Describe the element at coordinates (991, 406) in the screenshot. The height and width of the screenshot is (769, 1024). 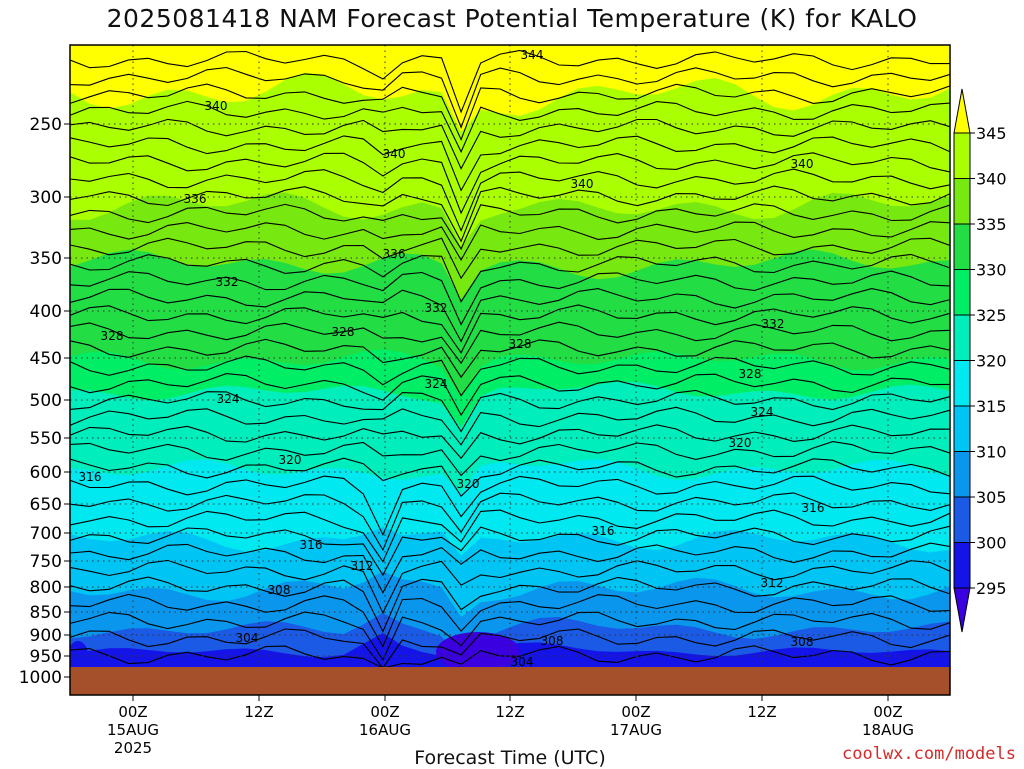
I see `colorbar-label: 315` at that location.